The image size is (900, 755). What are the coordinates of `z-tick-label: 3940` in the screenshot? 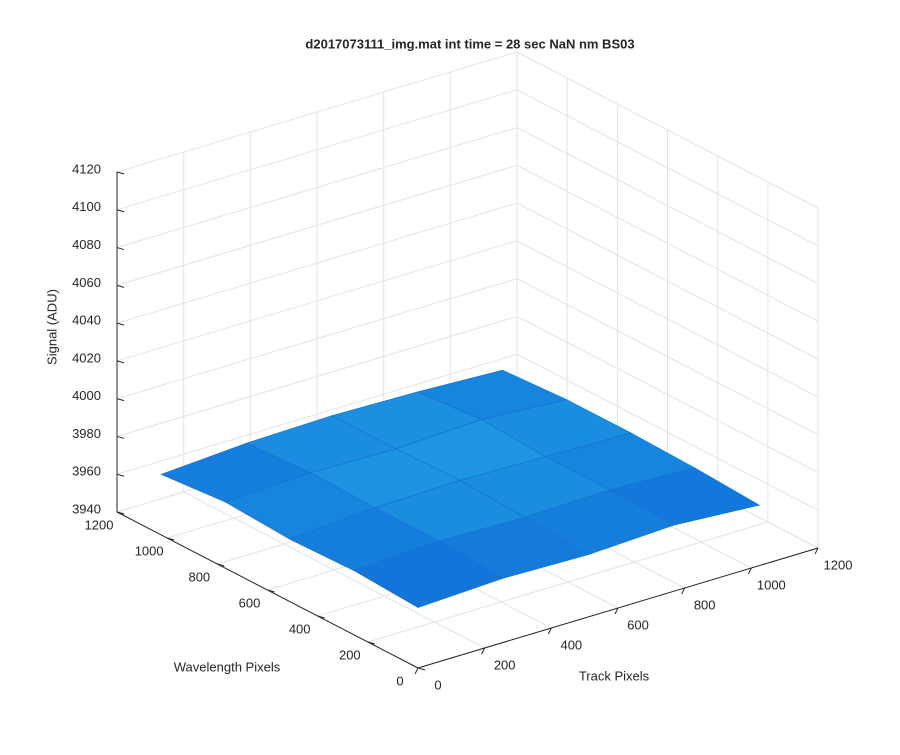 It's located at (86, 508).